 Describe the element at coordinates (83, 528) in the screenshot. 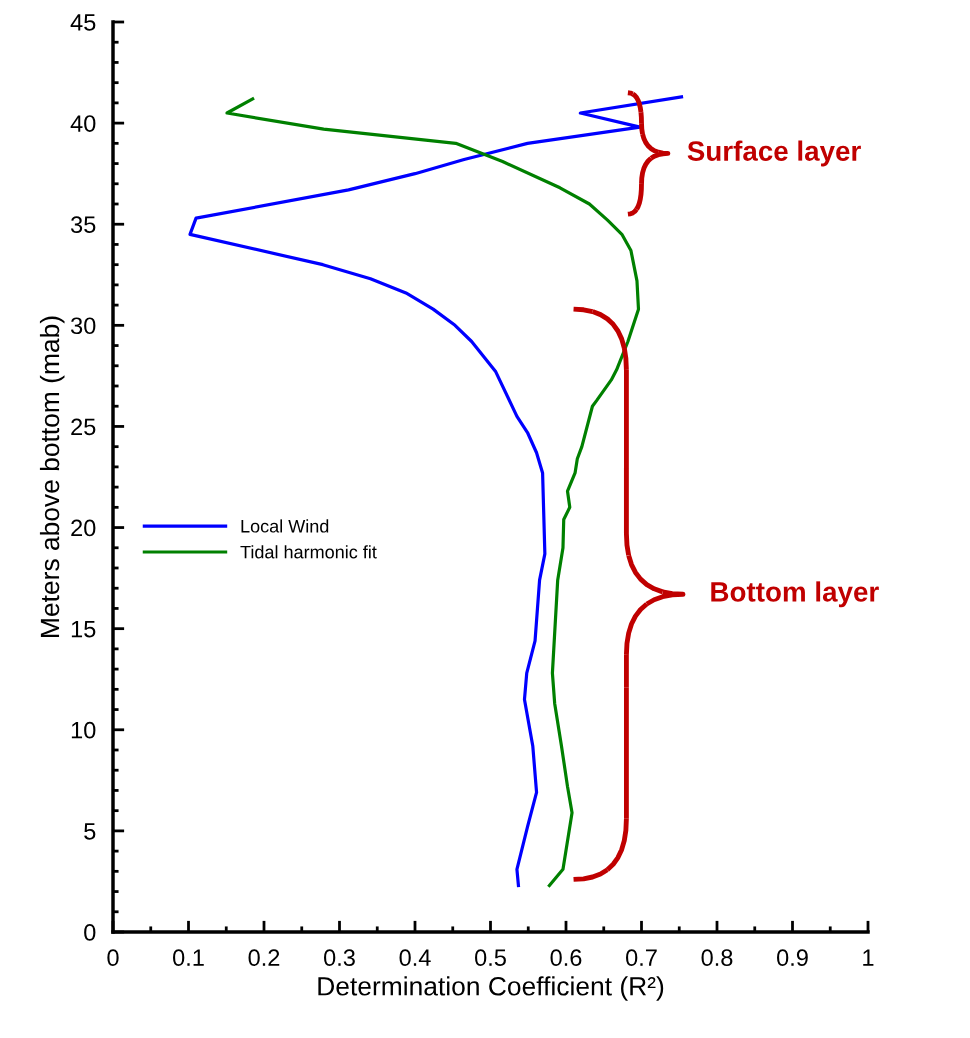

I see `y-tick-label: 20` at that location.